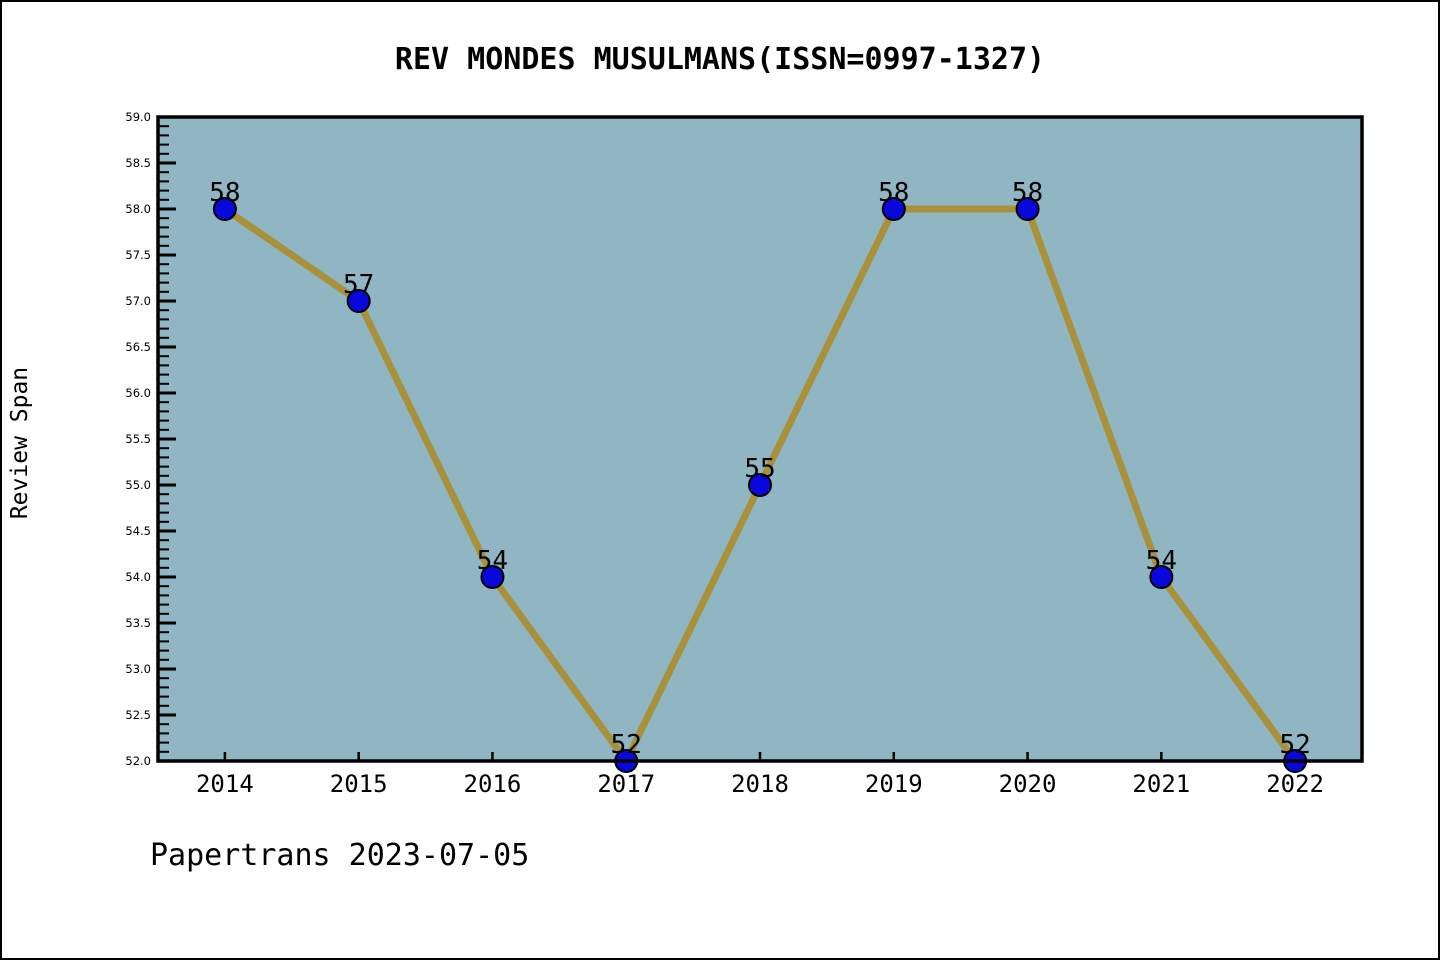 Image resolution: width=1440 pixels, height=960 pixels. Describe the element at coordinates (138, 255) in the screenshot. I see `y-tick-label: 57.5` at that location.